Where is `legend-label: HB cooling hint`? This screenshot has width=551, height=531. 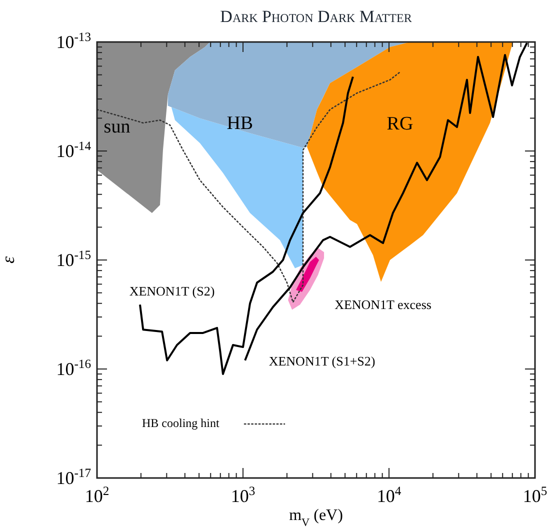 legend-label: HB cooling hint is located at coordinates (181, 423).